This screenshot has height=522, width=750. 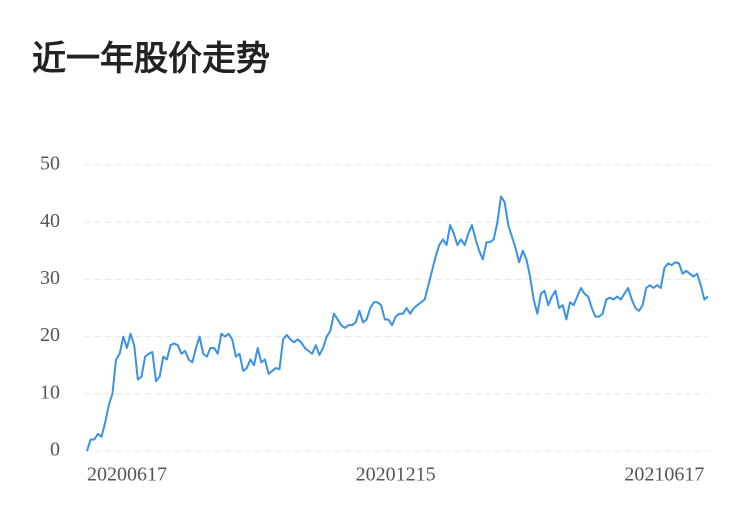 I want to click on y-tick-label: 50, so click(x=50, y=164).